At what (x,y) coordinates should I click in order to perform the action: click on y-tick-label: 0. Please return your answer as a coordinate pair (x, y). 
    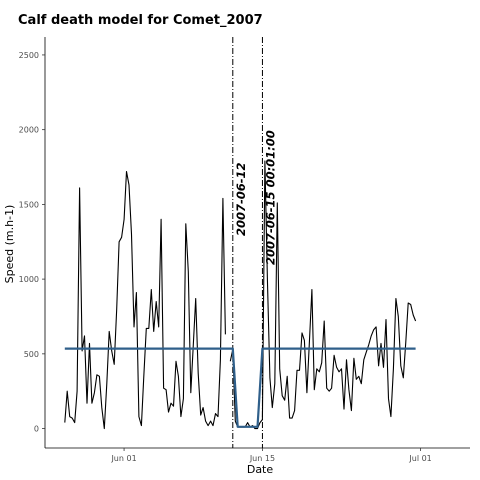
    Looking at the image, I should click on (36, 429).